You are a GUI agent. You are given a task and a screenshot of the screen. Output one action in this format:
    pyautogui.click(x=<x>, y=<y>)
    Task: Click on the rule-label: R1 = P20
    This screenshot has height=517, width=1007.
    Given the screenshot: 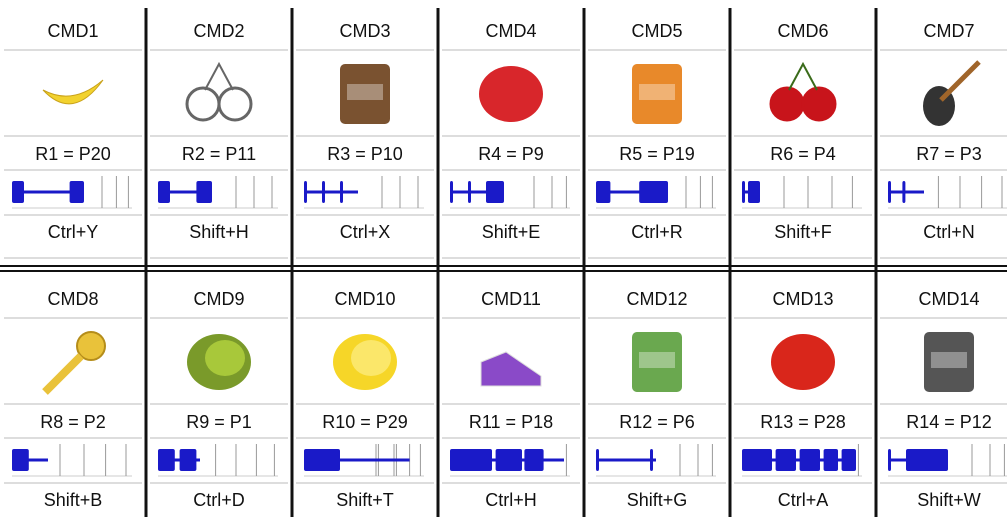 What is the action you would take?
    pyautogui.click(x=73, y=154)
    